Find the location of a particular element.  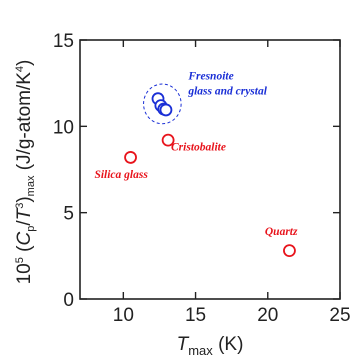

y-axis-title-slash: / is located at coordinates (24, 223).